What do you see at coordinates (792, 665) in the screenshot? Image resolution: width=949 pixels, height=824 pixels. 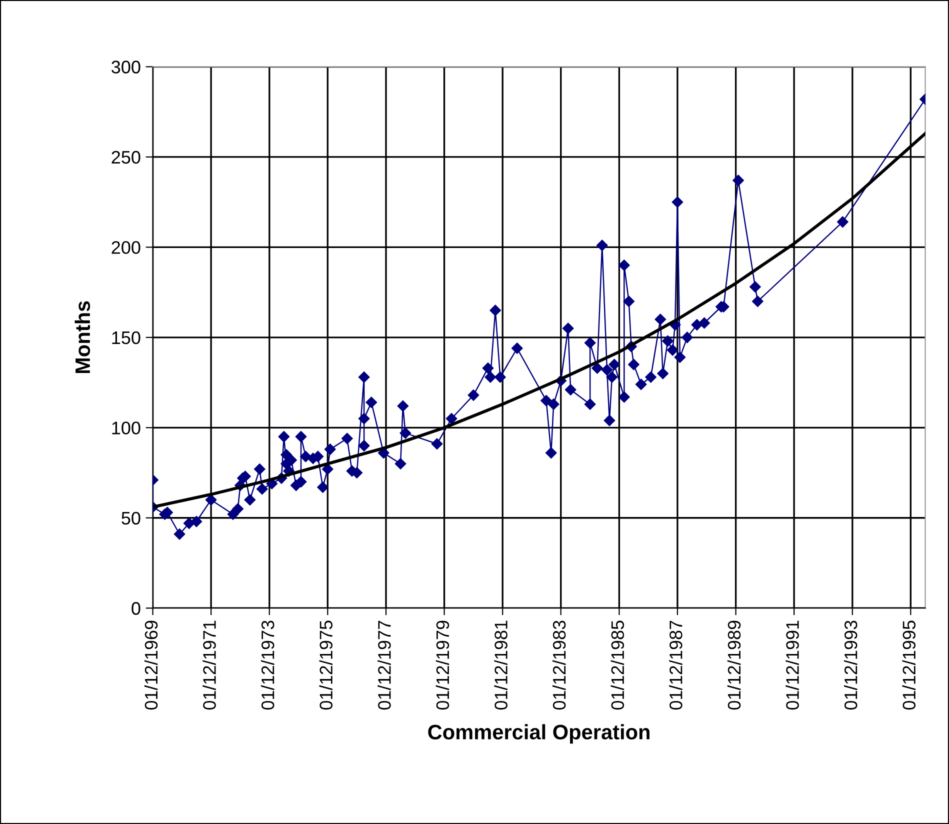 I see `x-tick-label: 01/12/1991` at bounding box center [792, 665].